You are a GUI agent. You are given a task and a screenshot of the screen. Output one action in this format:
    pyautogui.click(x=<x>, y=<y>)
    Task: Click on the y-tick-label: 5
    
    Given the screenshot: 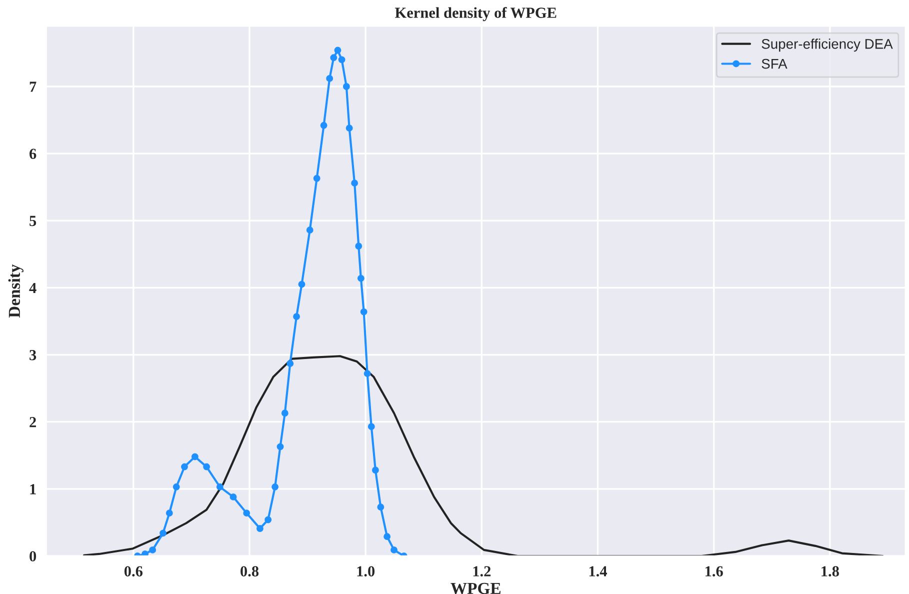 What is the action you would take?
    pyautogui.click(x=33, y=221)
    